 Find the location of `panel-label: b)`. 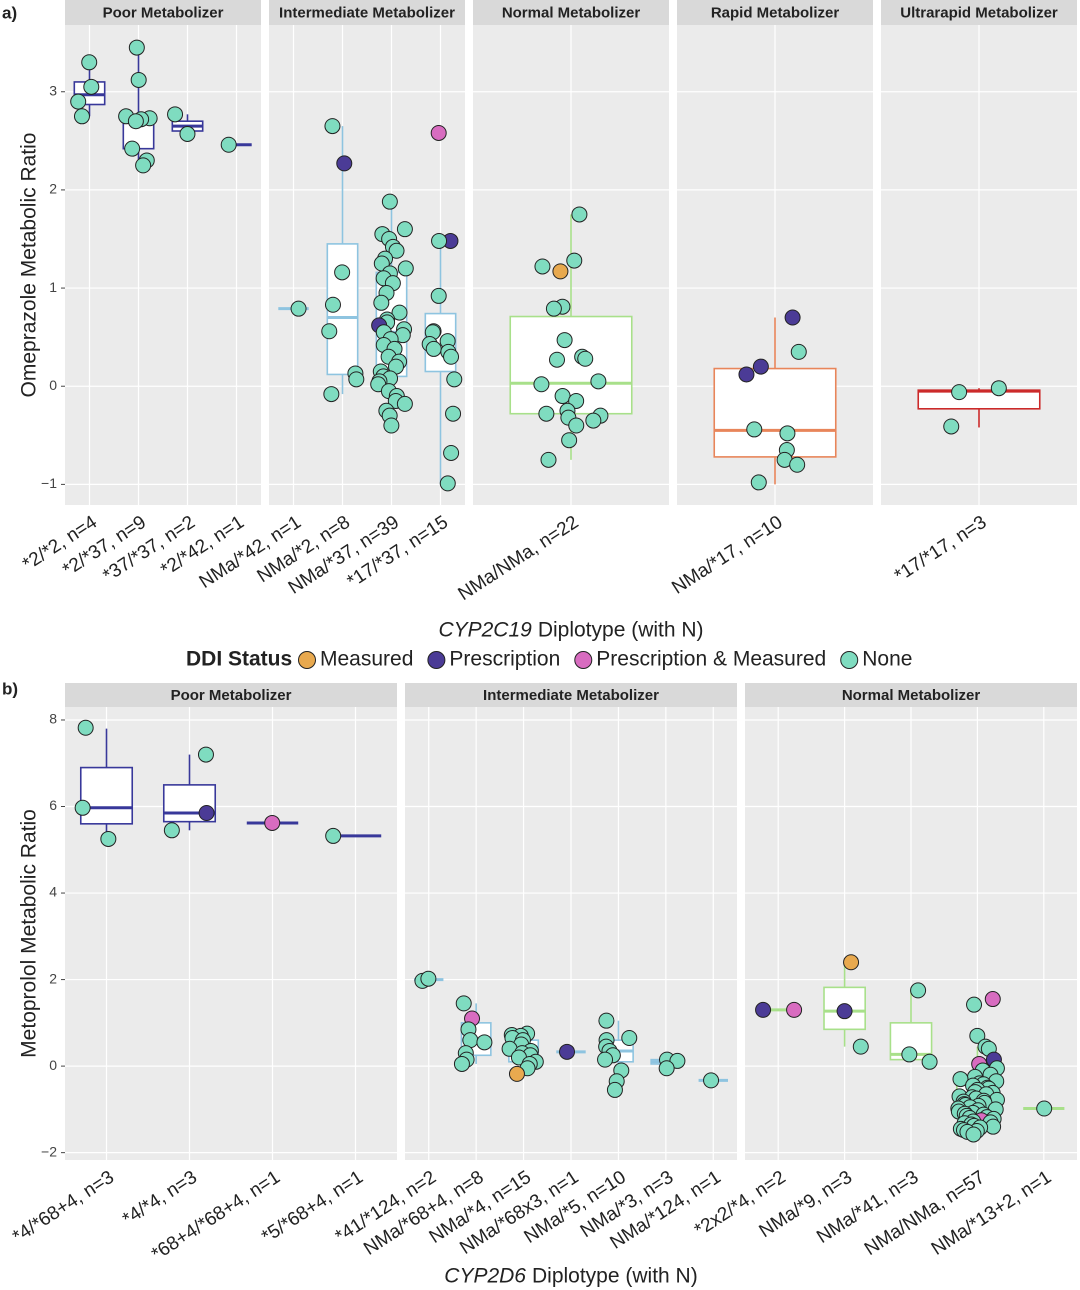

panel-label: b) is located at coordinates (10, 688).